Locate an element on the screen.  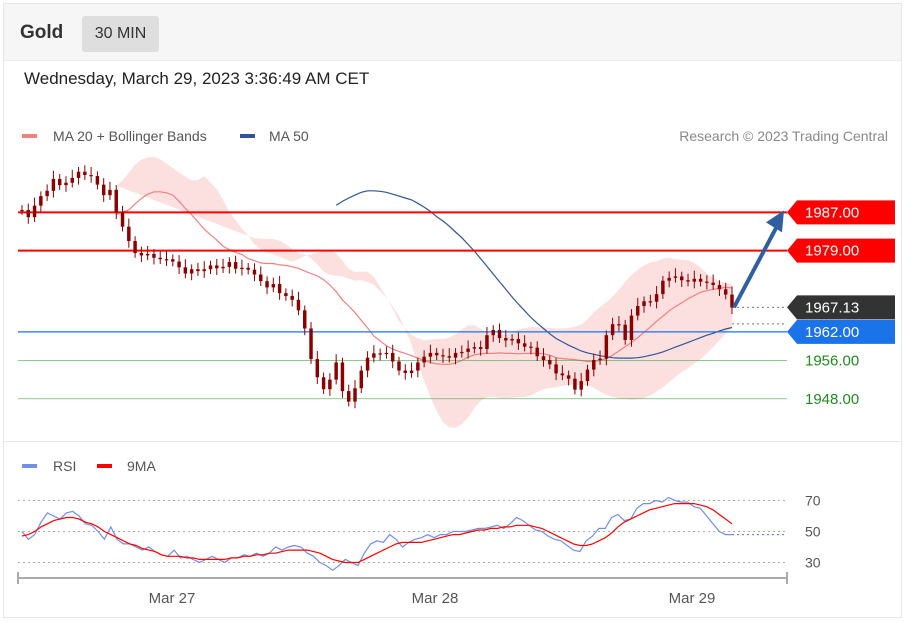
ma20-legend-swatch is located at coordinates (29, 136).